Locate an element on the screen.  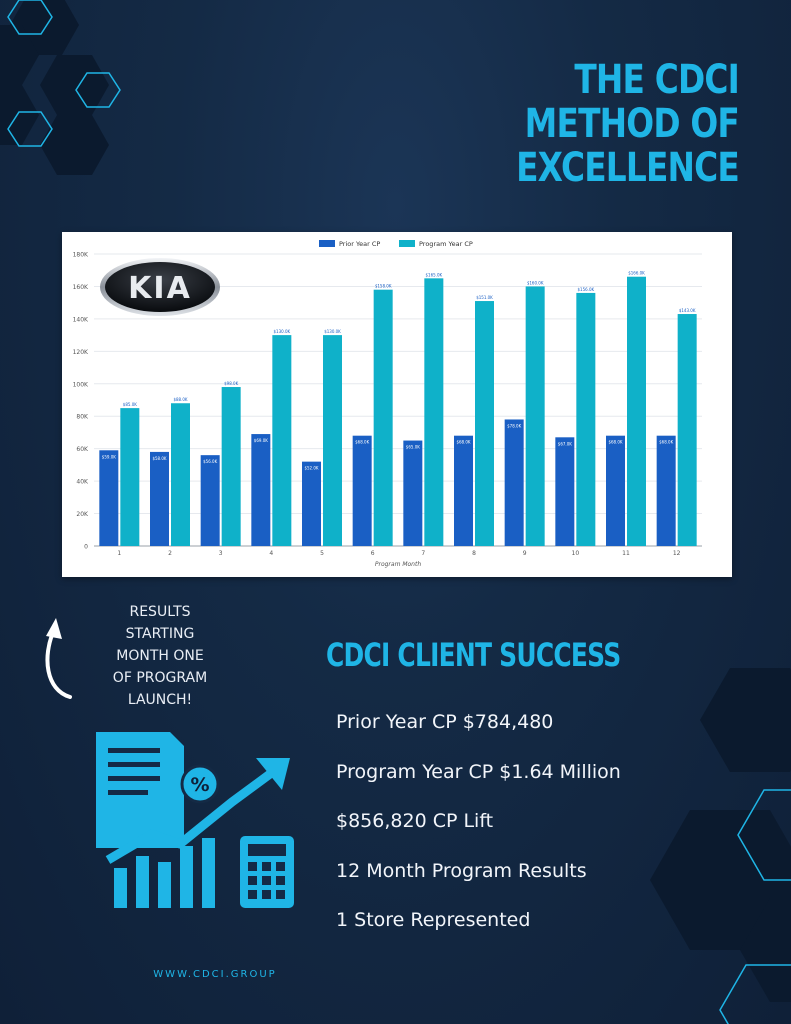
page-title: THE CDCI METHOD OF EXCELLENCE is located at coordinates (624, 124).